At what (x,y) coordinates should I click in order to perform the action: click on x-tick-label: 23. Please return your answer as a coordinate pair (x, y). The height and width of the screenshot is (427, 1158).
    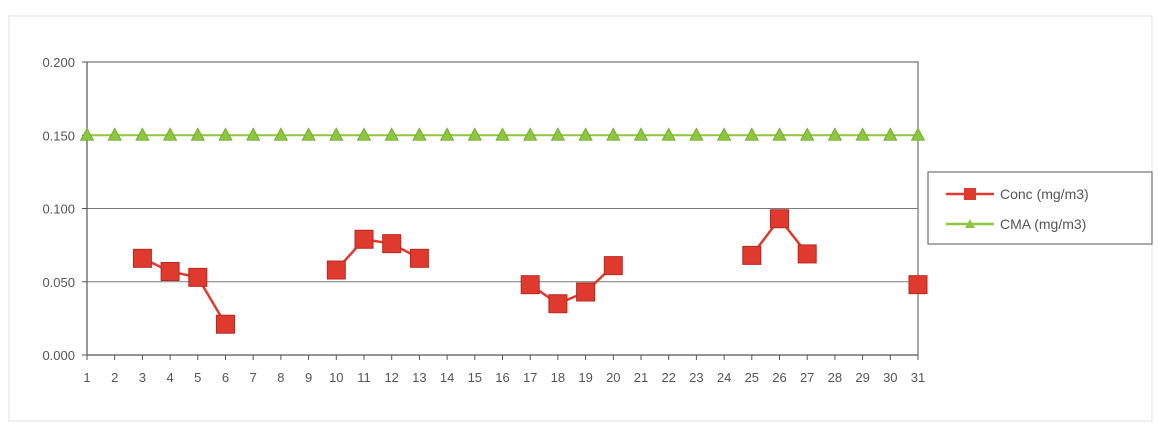
    Looking at the image, I should click on (696, 377).